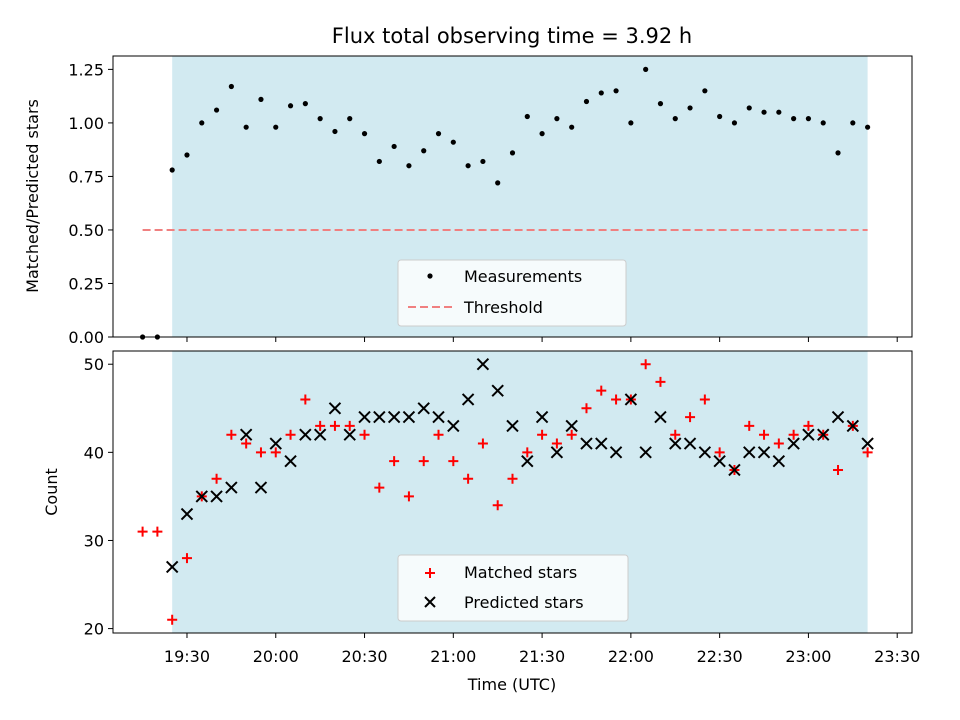 Image resolution: width=960 pixels, height=720 pixels. What do you see at coordinates (32, 196) in the screenshot?
I see `flux-ratio-y-axis-label: Matched/Predicted stars` at bounding box center [32, 196].